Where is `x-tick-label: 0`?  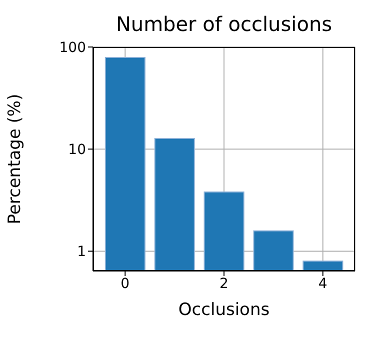 x-tick-label: 0 is located at coordinates (125, 284).